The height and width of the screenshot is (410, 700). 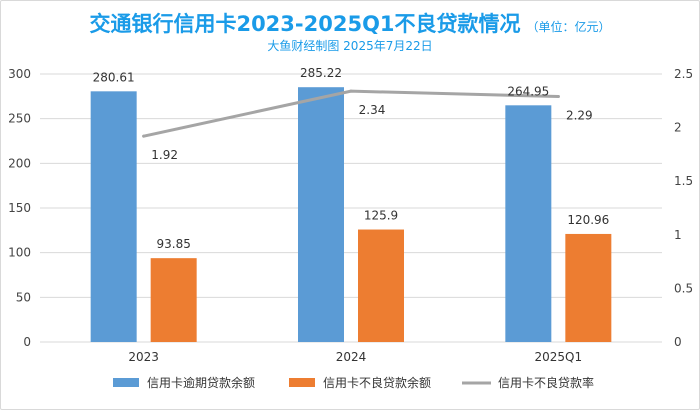 What do you see at coordinates (143, 357) in the screenshot?
I see `category-label: 2023` at bounding box center [143, 357].